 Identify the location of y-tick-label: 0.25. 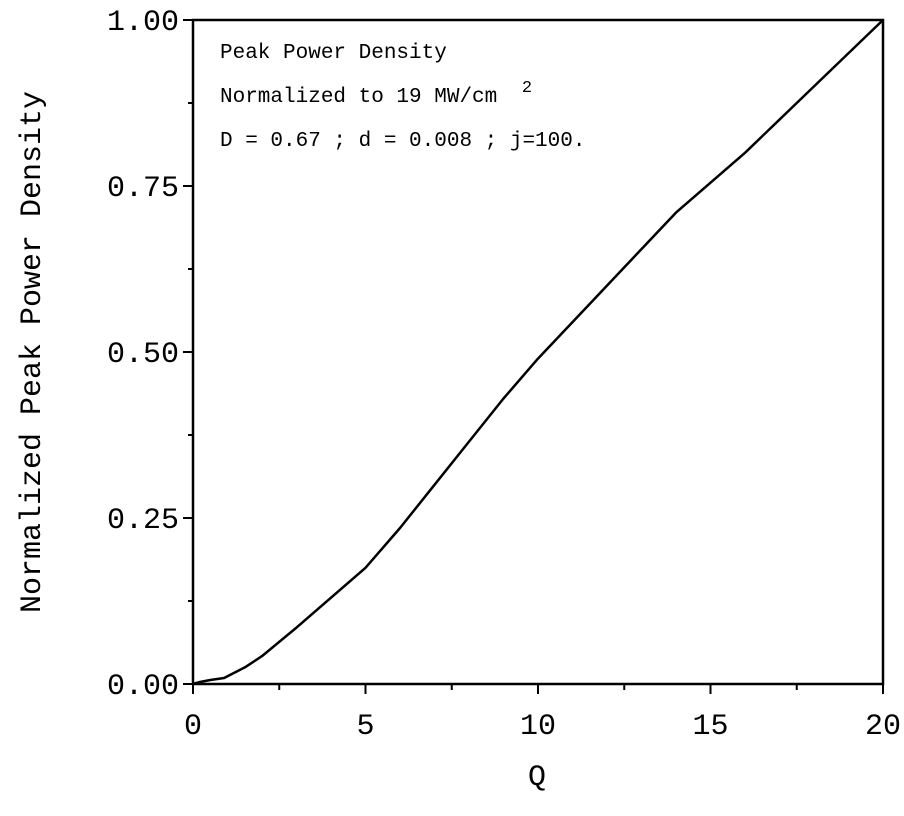
(143, 521).